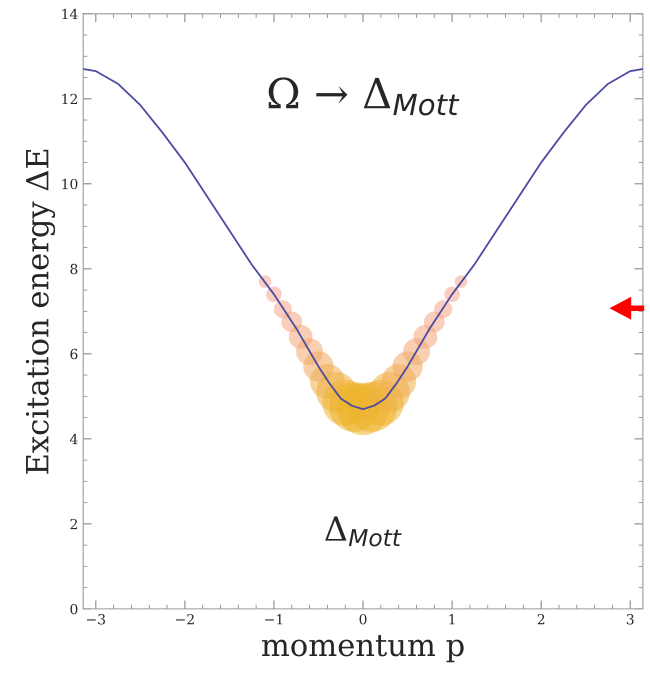 This screenshot has height=688, width=650. Describe the element at coordinates (74, 269) in the screenshot. I see `y-tick-label: 8` at that location.